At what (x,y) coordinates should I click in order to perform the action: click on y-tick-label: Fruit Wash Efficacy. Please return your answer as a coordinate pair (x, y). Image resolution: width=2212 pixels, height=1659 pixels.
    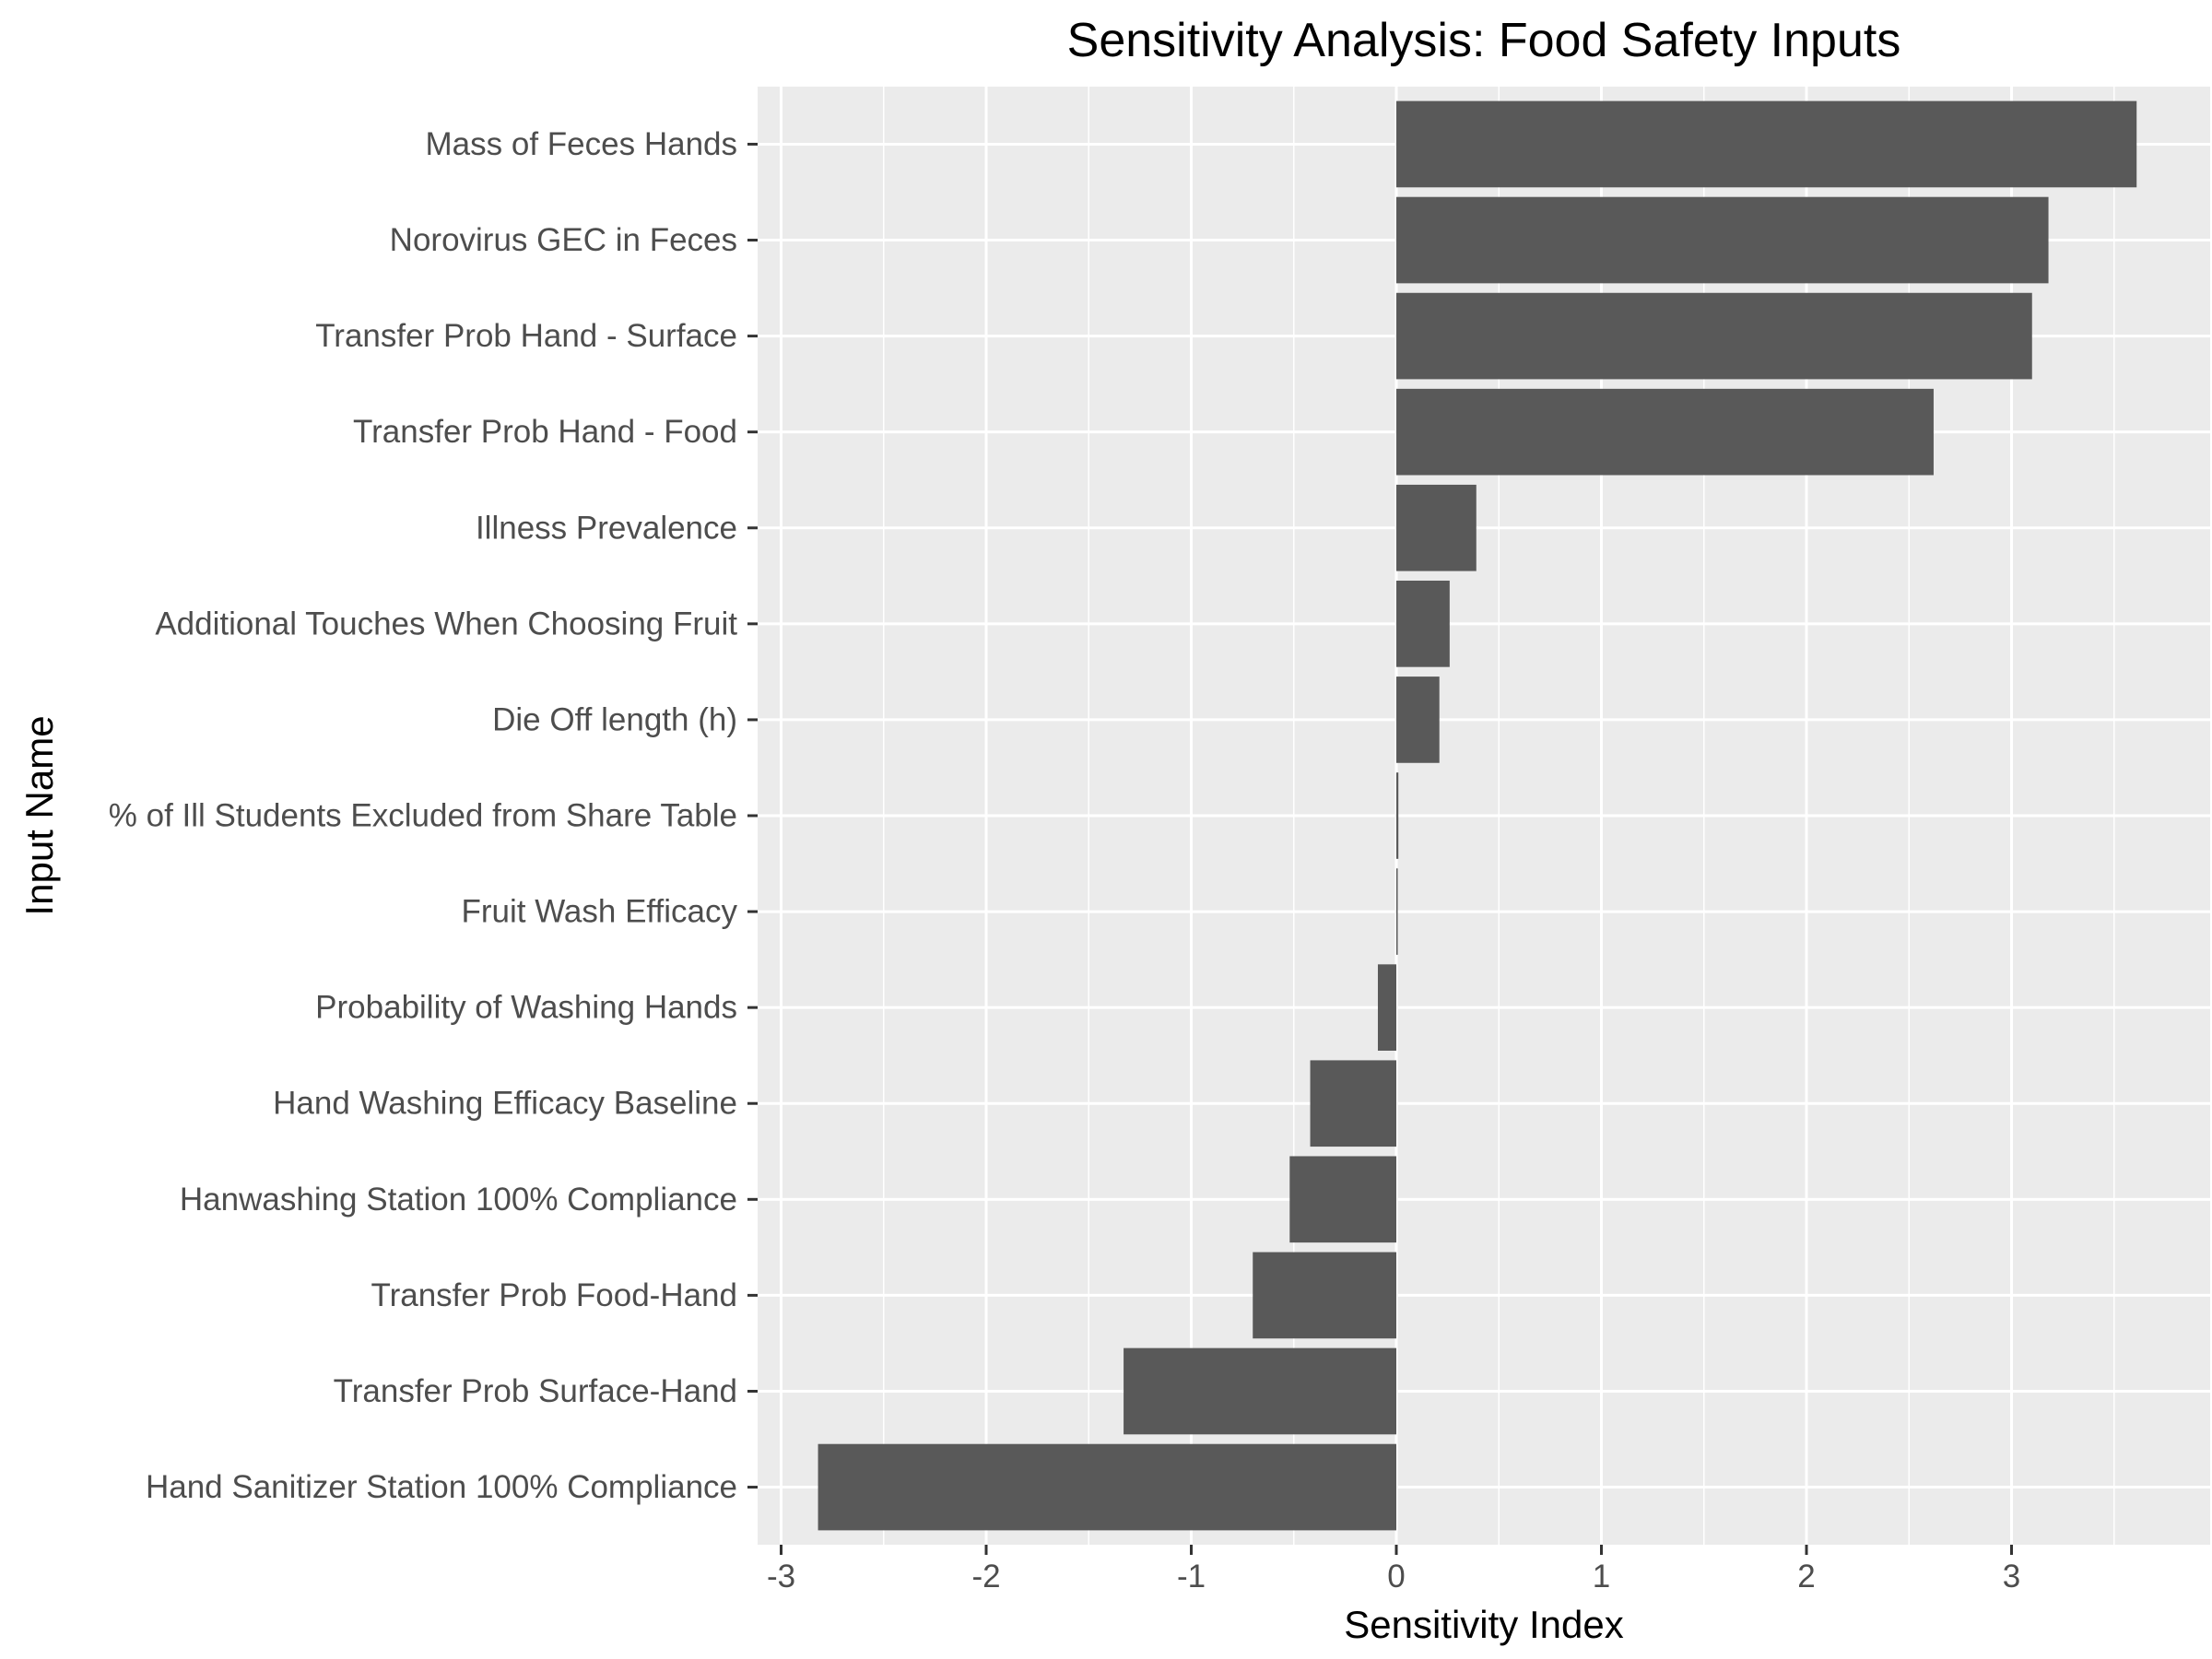
    Looking at the image, I should click on (599, 912).